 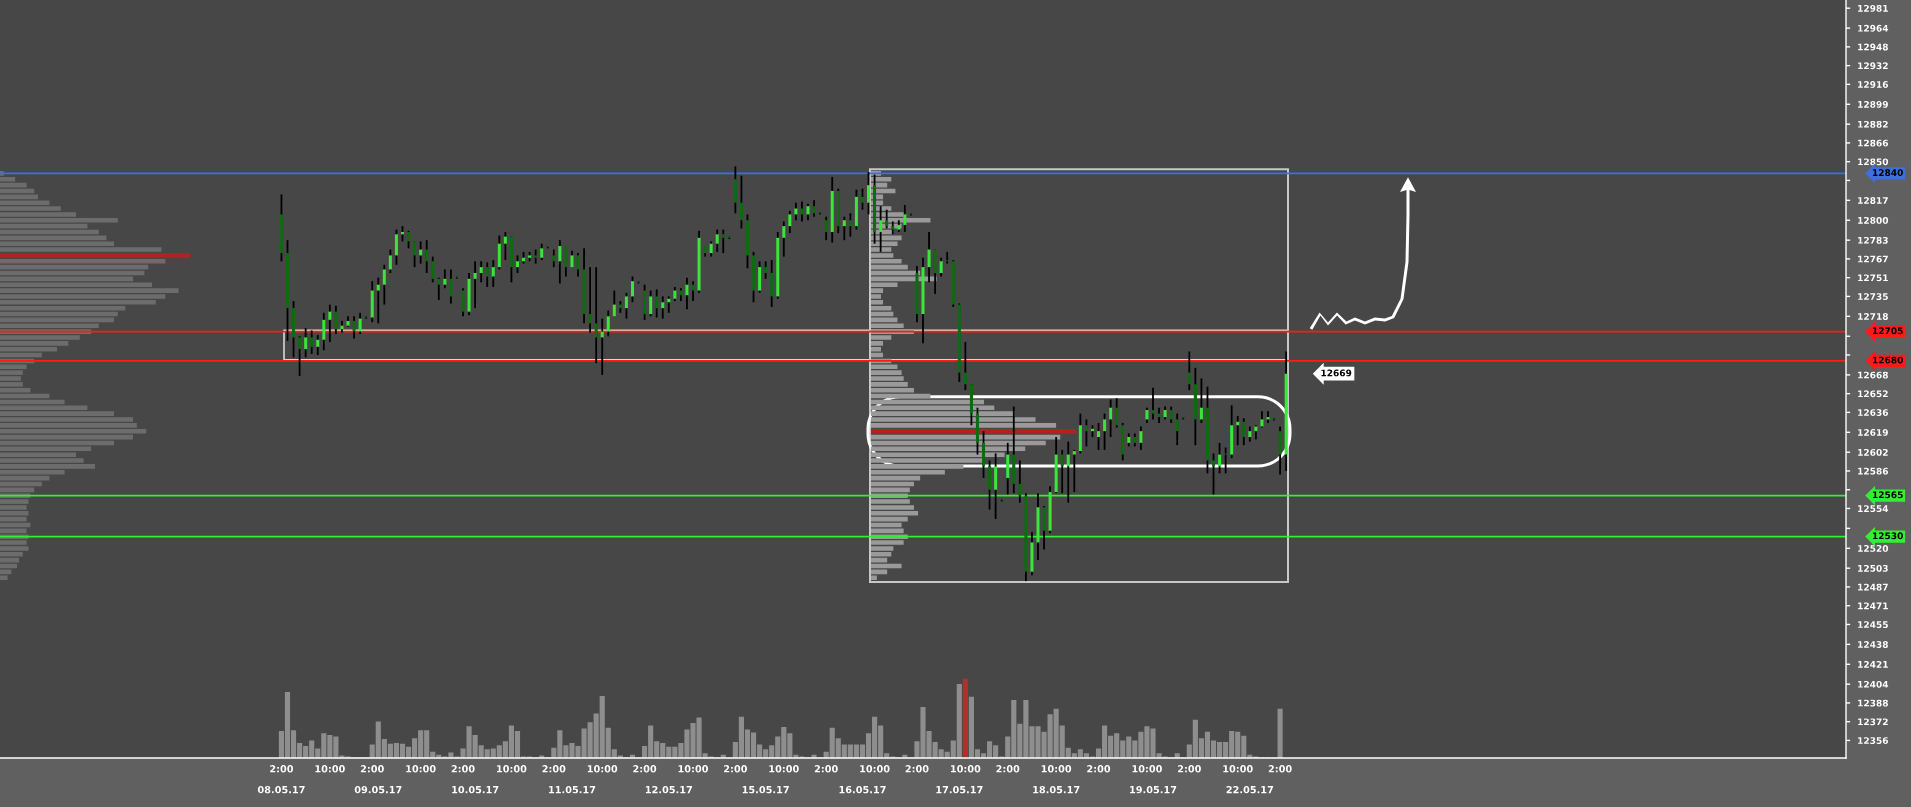 What do you see at coordinates (1873, 8) in the screenshot?
I see `y-tick-label: 12981` at bounding box center [1873, 8].